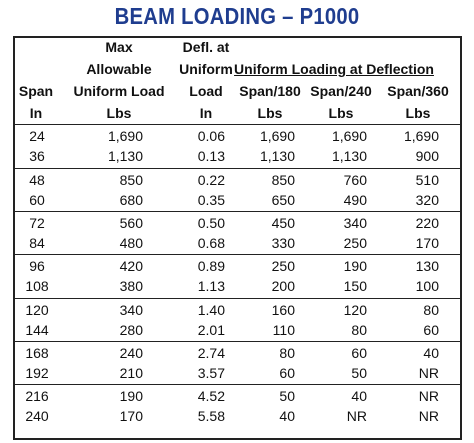  I want to click on span180-cell: 330, so click(283, 243).